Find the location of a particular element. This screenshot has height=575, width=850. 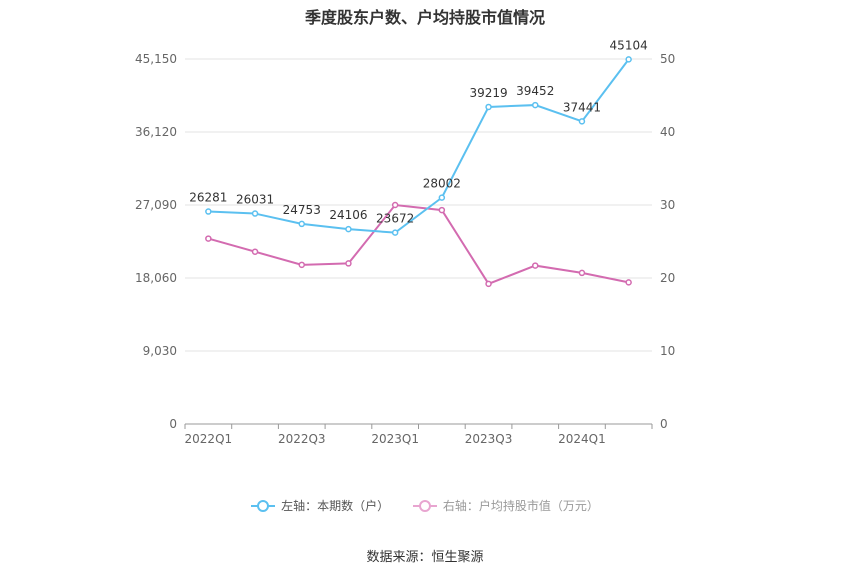

x-tick-label: 2024Q1 is located at coordinates (582, 439).